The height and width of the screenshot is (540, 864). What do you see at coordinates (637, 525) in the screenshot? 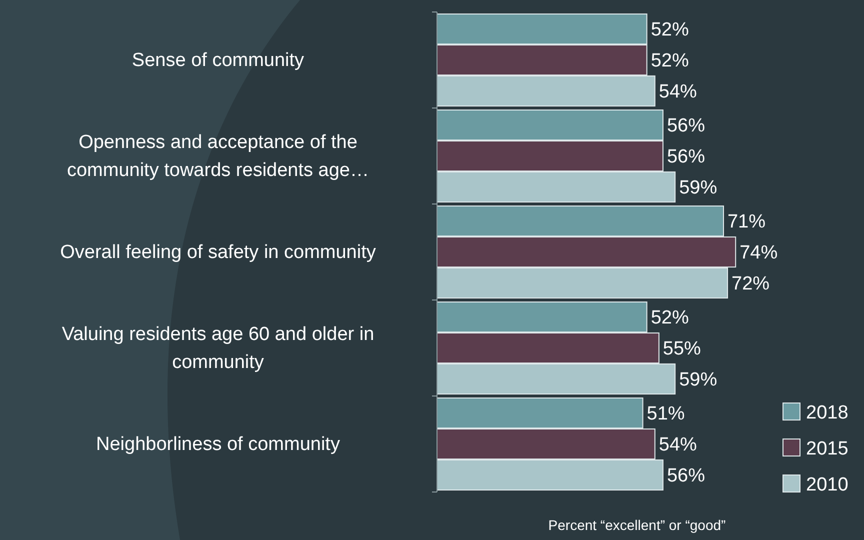
I see `x-axis-title: Percent “excellent” or “good”` at bounding box center [637, 525].